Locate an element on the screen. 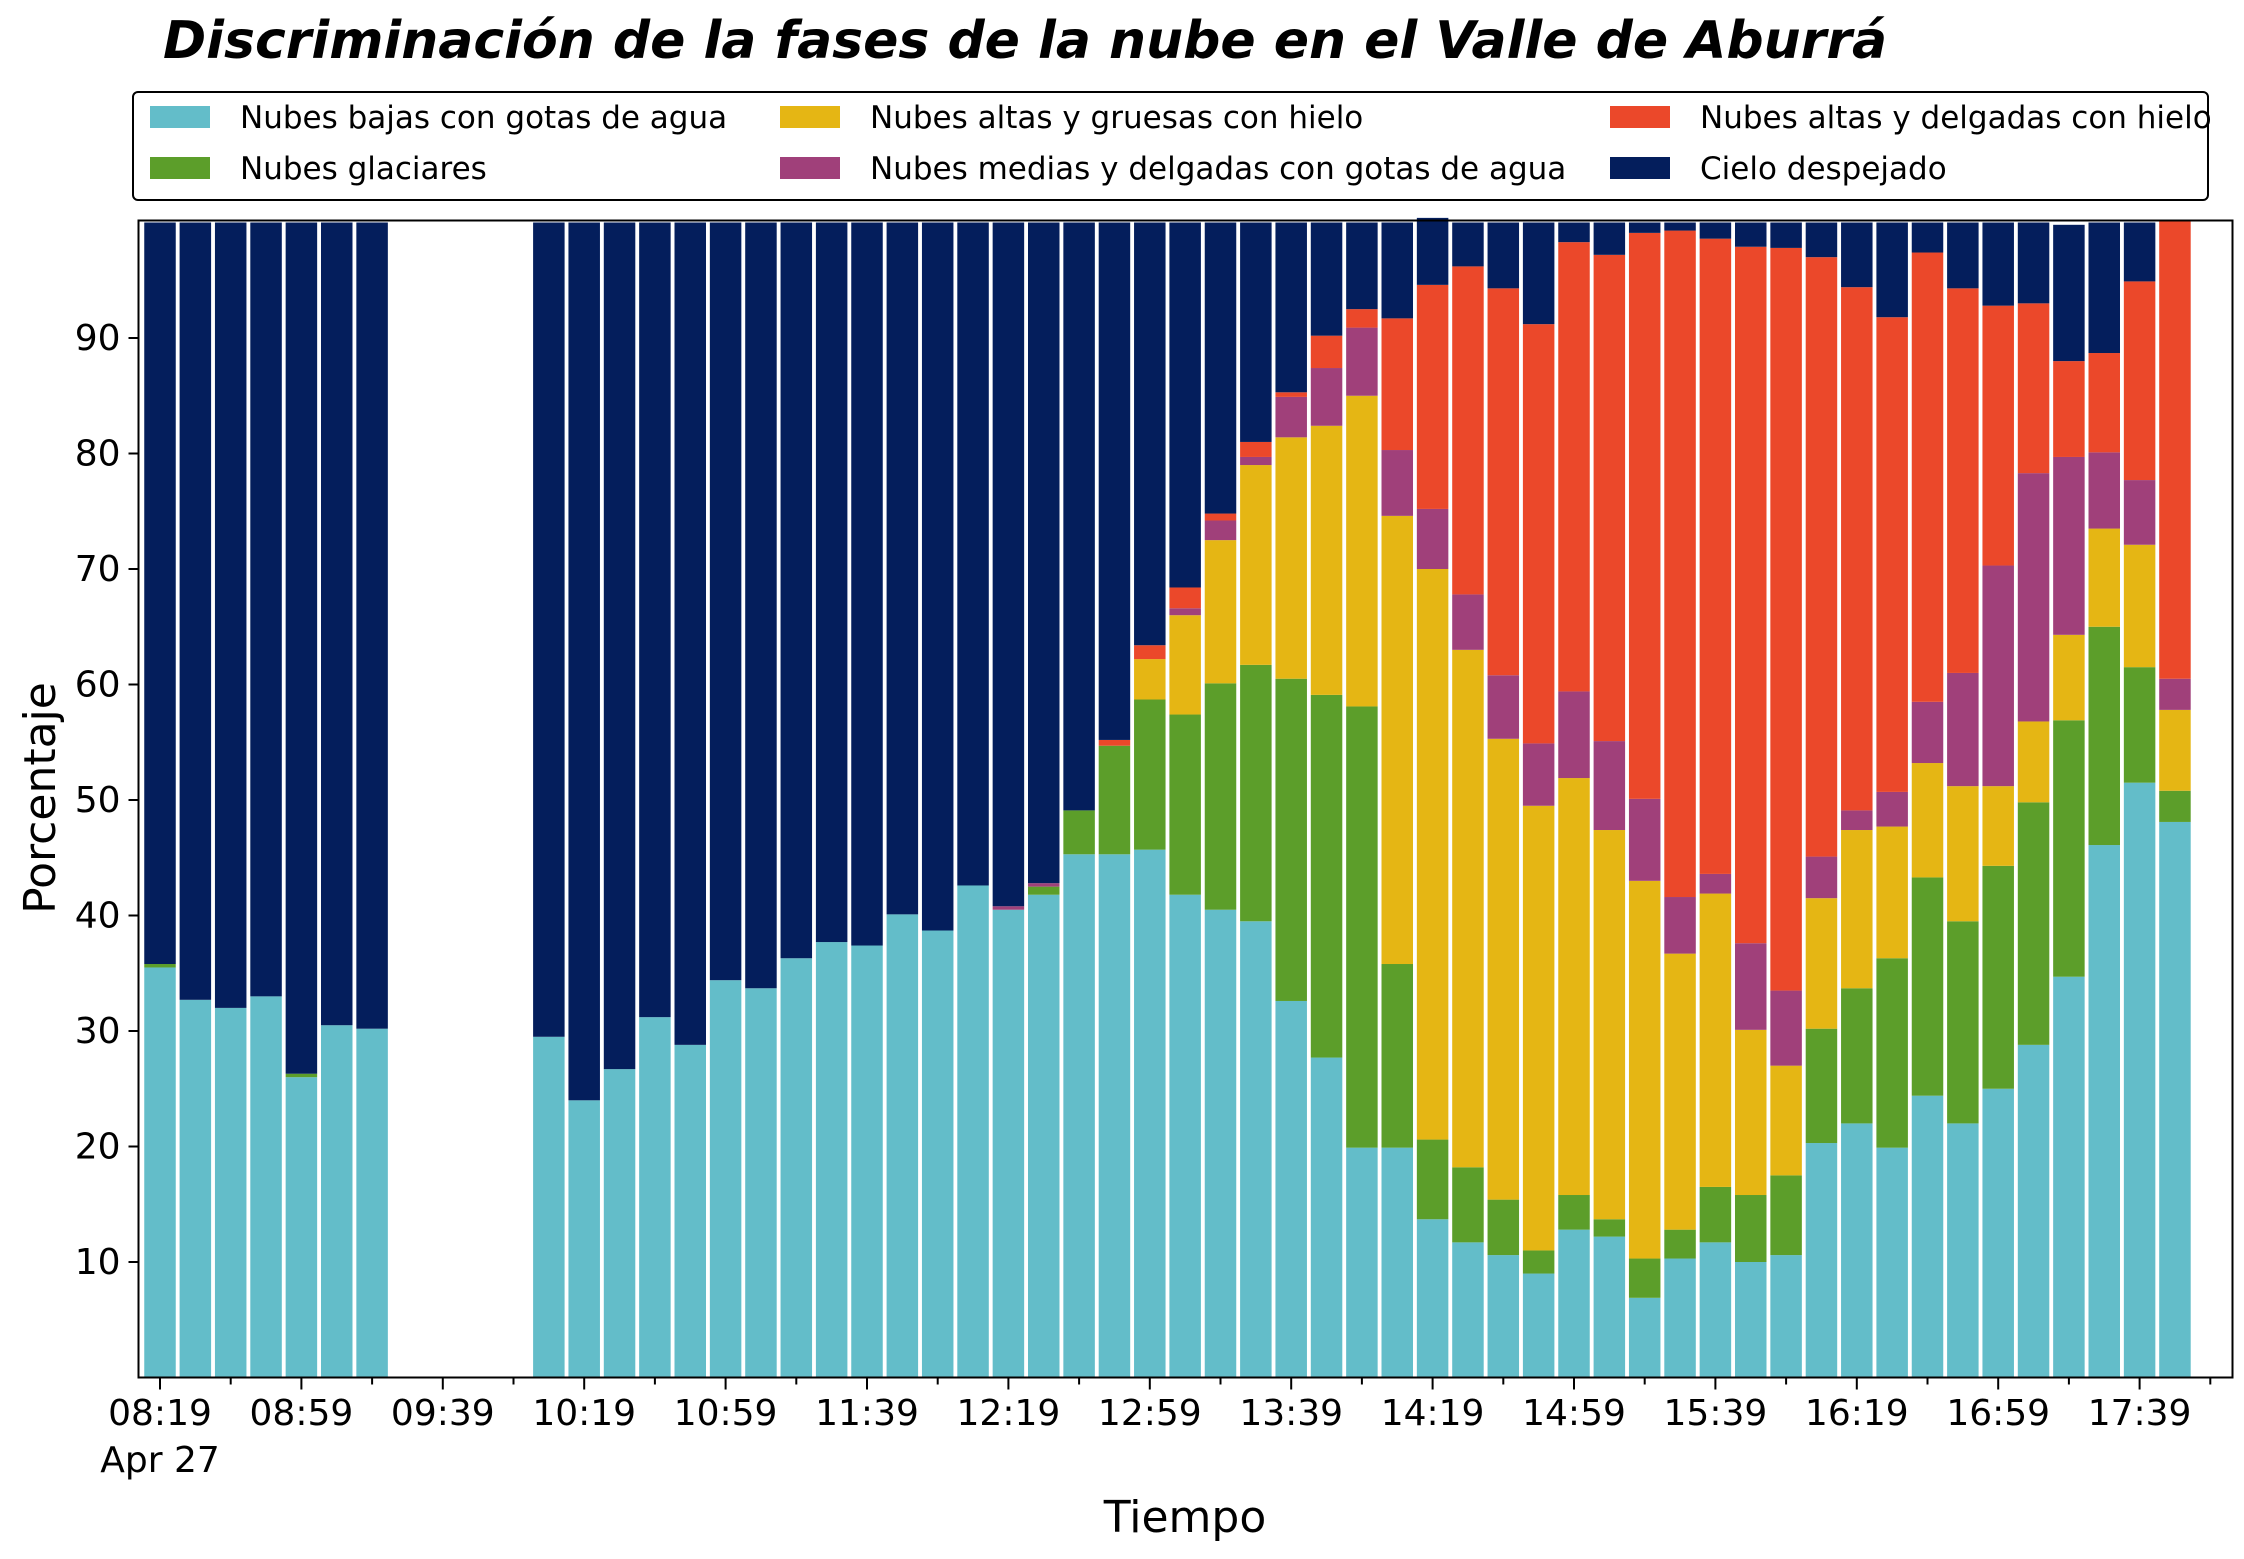 The image size is (2244, 1559). x-tick-label: 12:19 is located at coordinates (1009, 1413).